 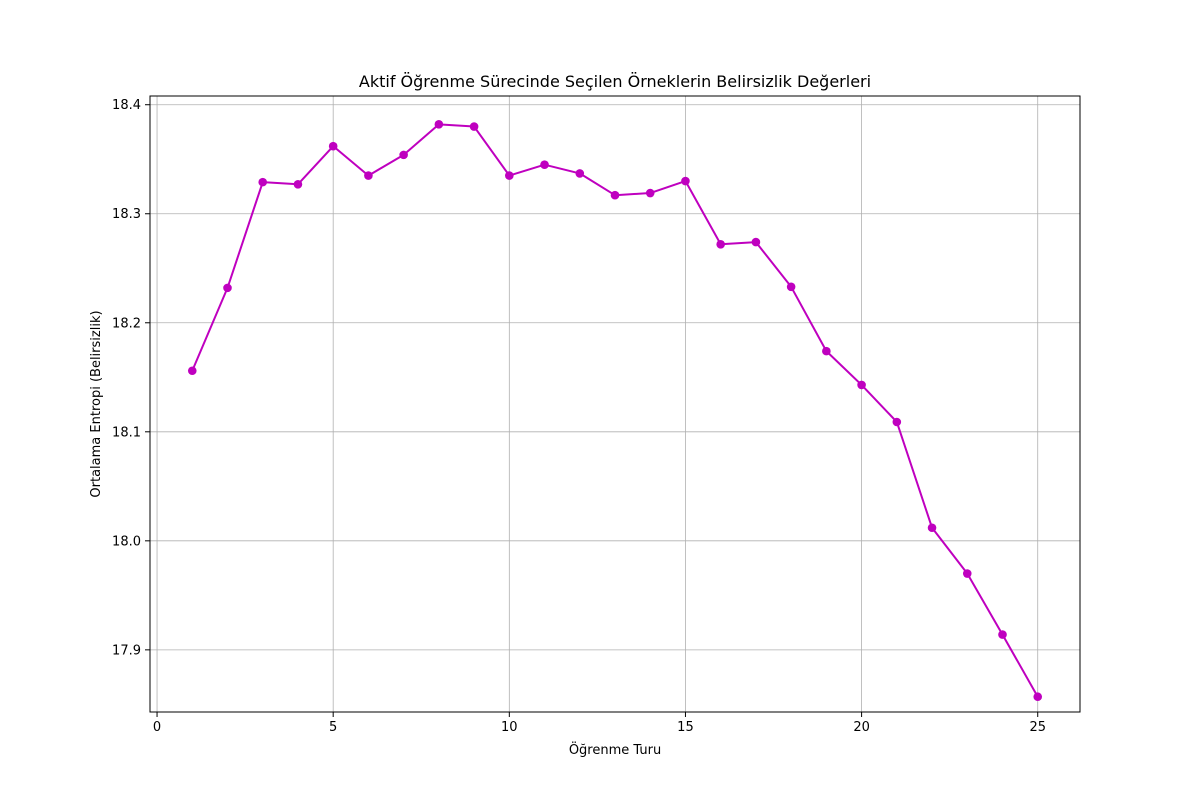 I want to click on x-tick-label: 25, so click(x=1037, y=727).